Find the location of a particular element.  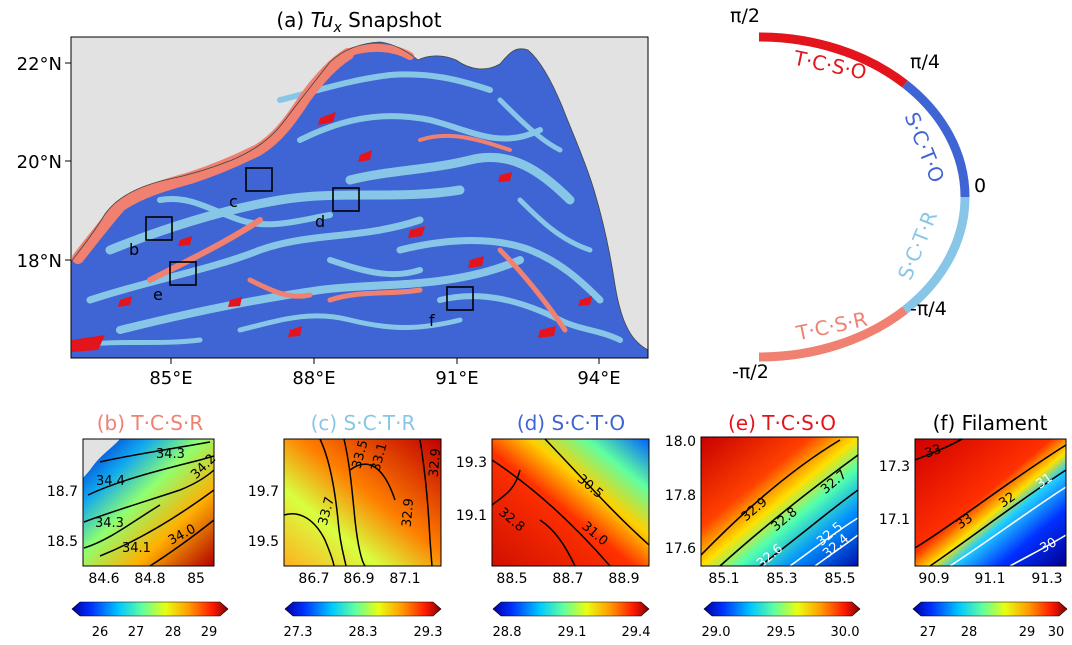

region-label-f: f is located at coordinates (432, 320).